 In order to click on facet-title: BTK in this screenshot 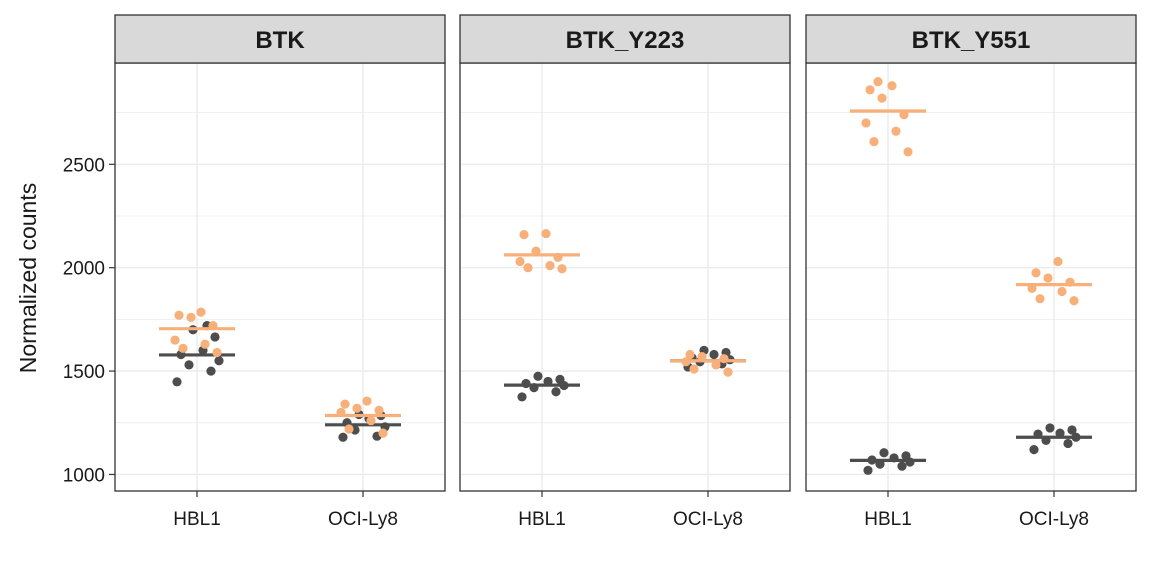, I will do `click(280, 40)`.